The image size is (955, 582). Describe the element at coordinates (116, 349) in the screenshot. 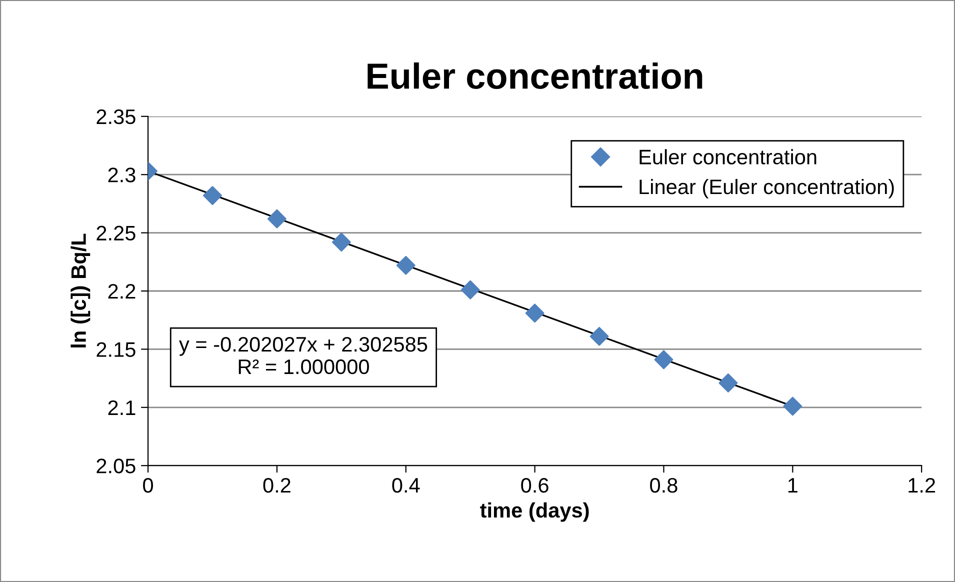

I see `y-tick-label: 2.15` at that location.